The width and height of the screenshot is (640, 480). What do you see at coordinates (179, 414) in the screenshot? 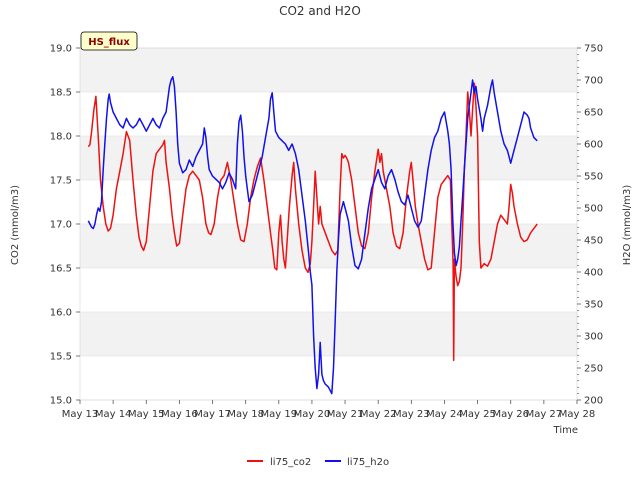
I see `x-tick-label: May 16` at bounding box center [179, 414].